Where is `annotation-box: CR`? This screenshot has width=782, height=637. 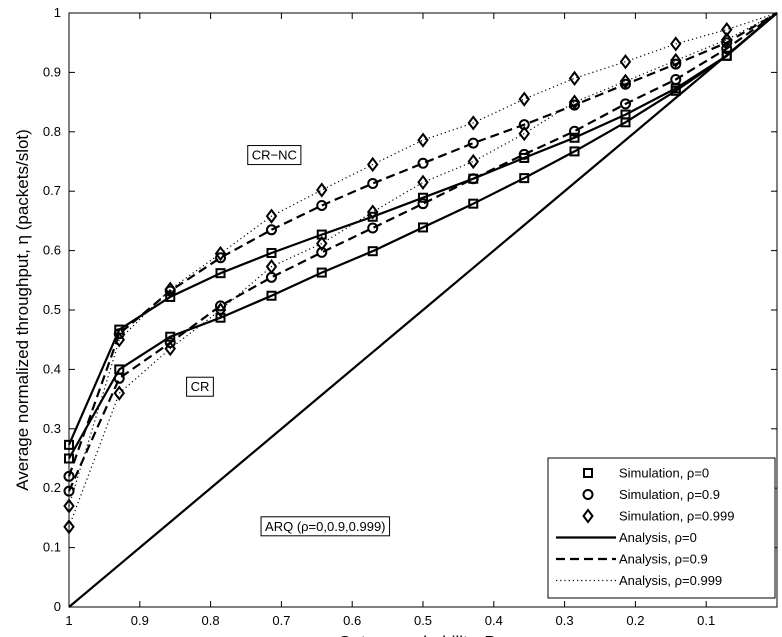 annotation-box: CR is located at coordinates (200, 386).